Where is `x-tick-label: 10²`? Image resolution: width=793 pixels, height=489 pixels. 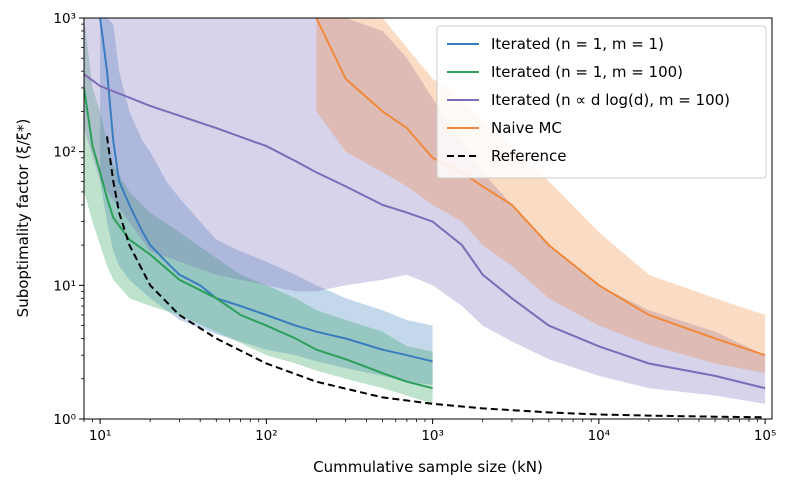
x-tick-label: 10² is located at coordinates (266, 436).